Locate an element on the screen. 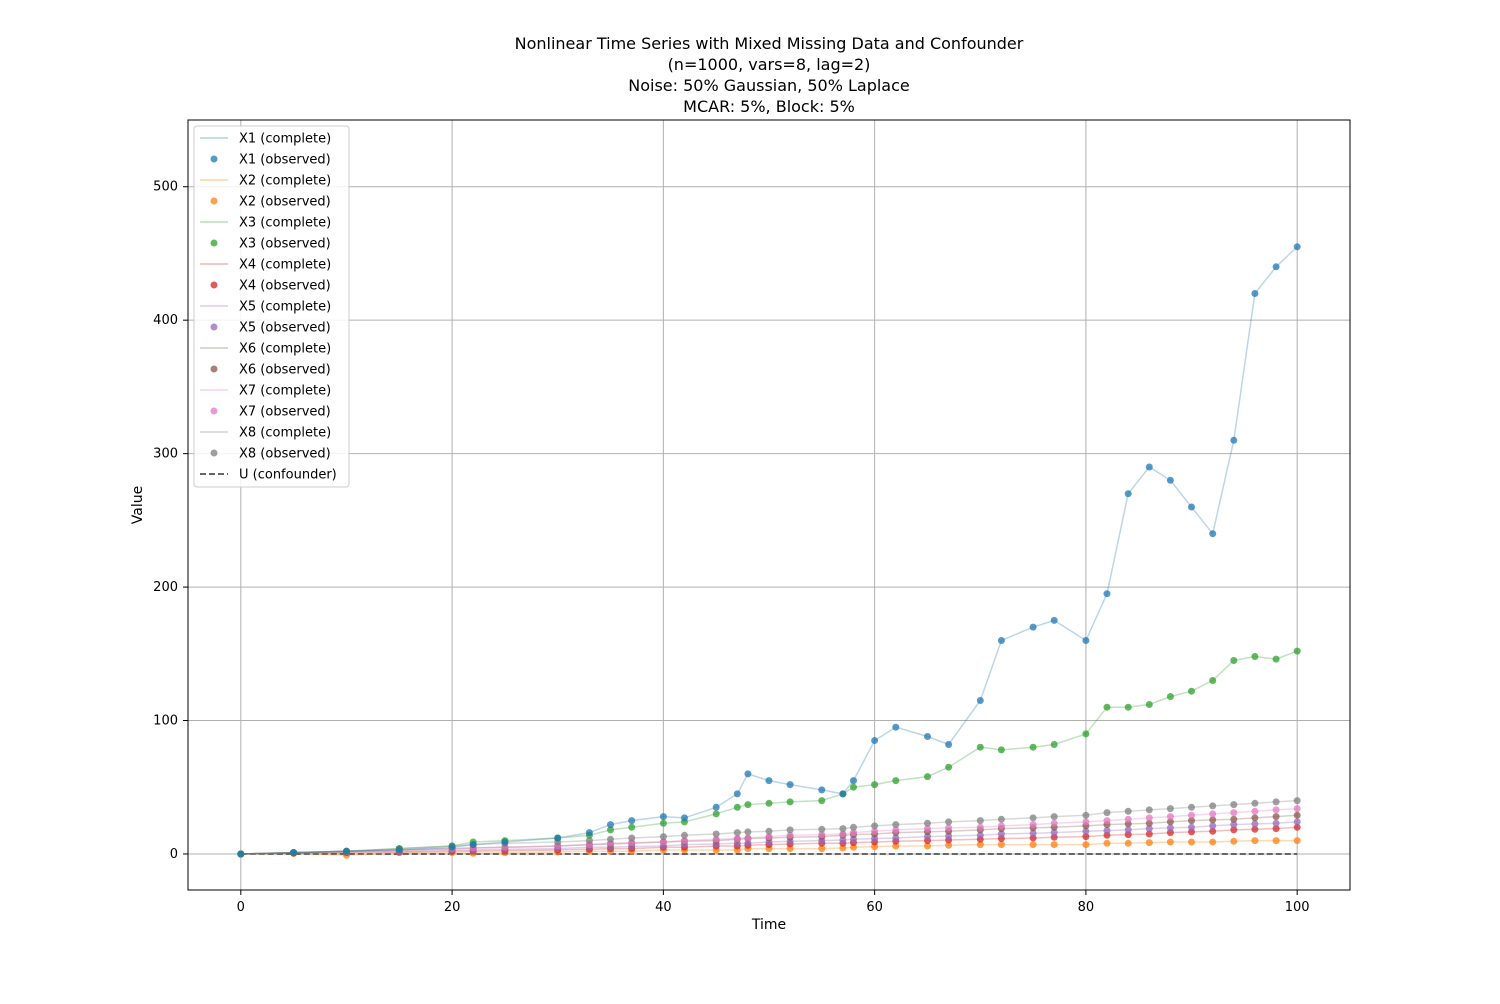 The height and width of the screenshot is (1004, 1500). y-tick-label-0: 0 is located at coordinates (174, 854).